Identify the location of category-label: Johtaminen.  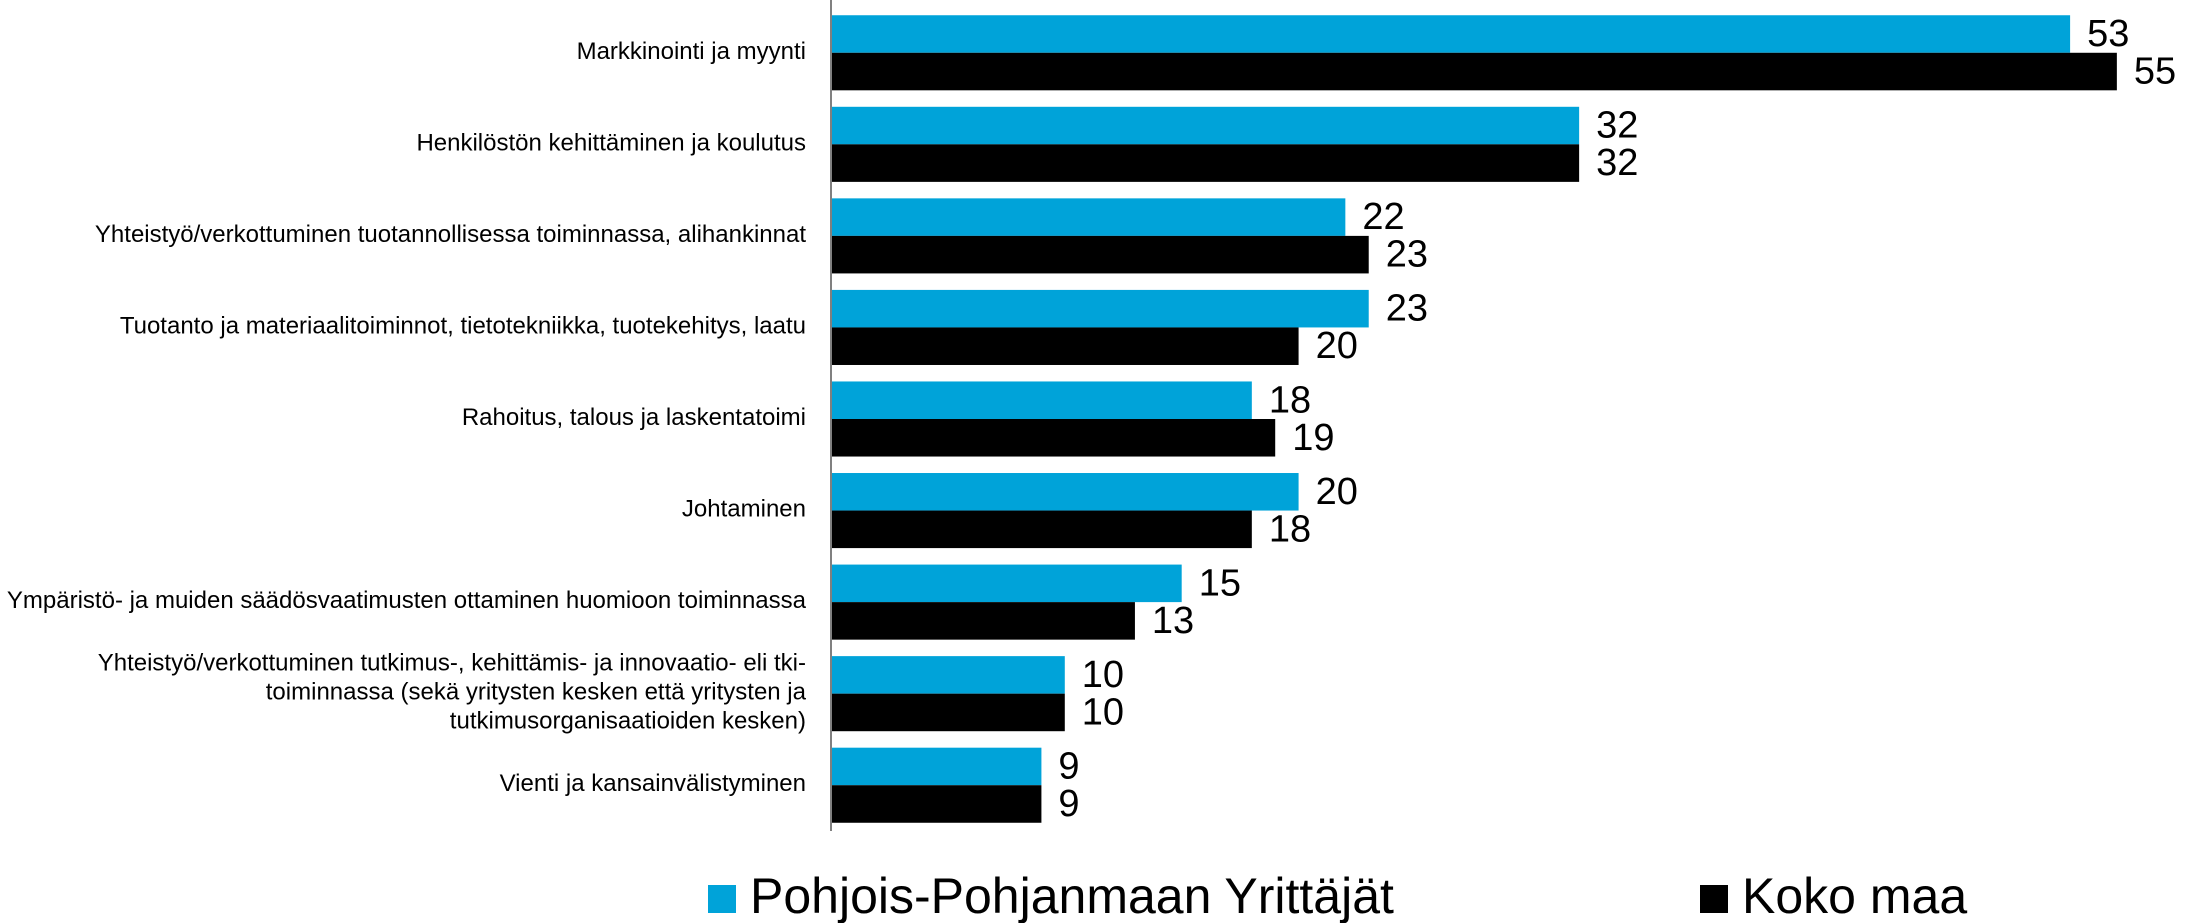
(744, 509).